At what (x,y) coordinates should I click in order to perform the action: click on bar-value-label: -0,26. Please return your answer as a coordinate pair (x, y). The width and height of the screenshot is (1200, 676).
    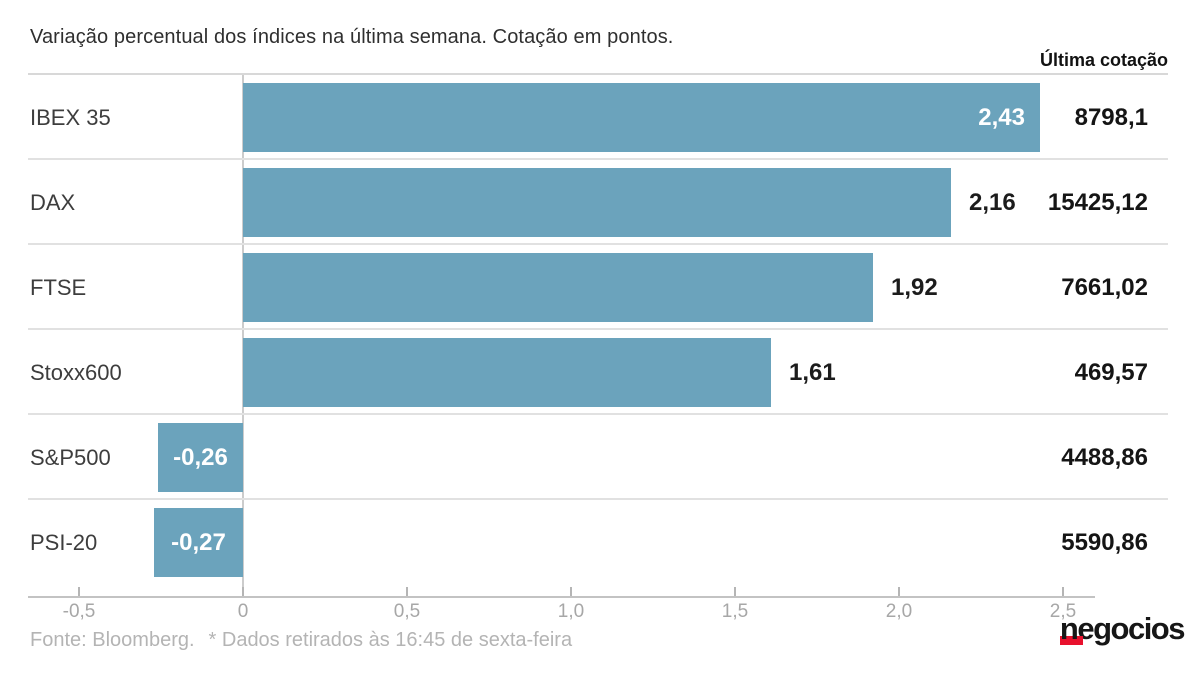
    Looking at the image, I should click on (200, 457).